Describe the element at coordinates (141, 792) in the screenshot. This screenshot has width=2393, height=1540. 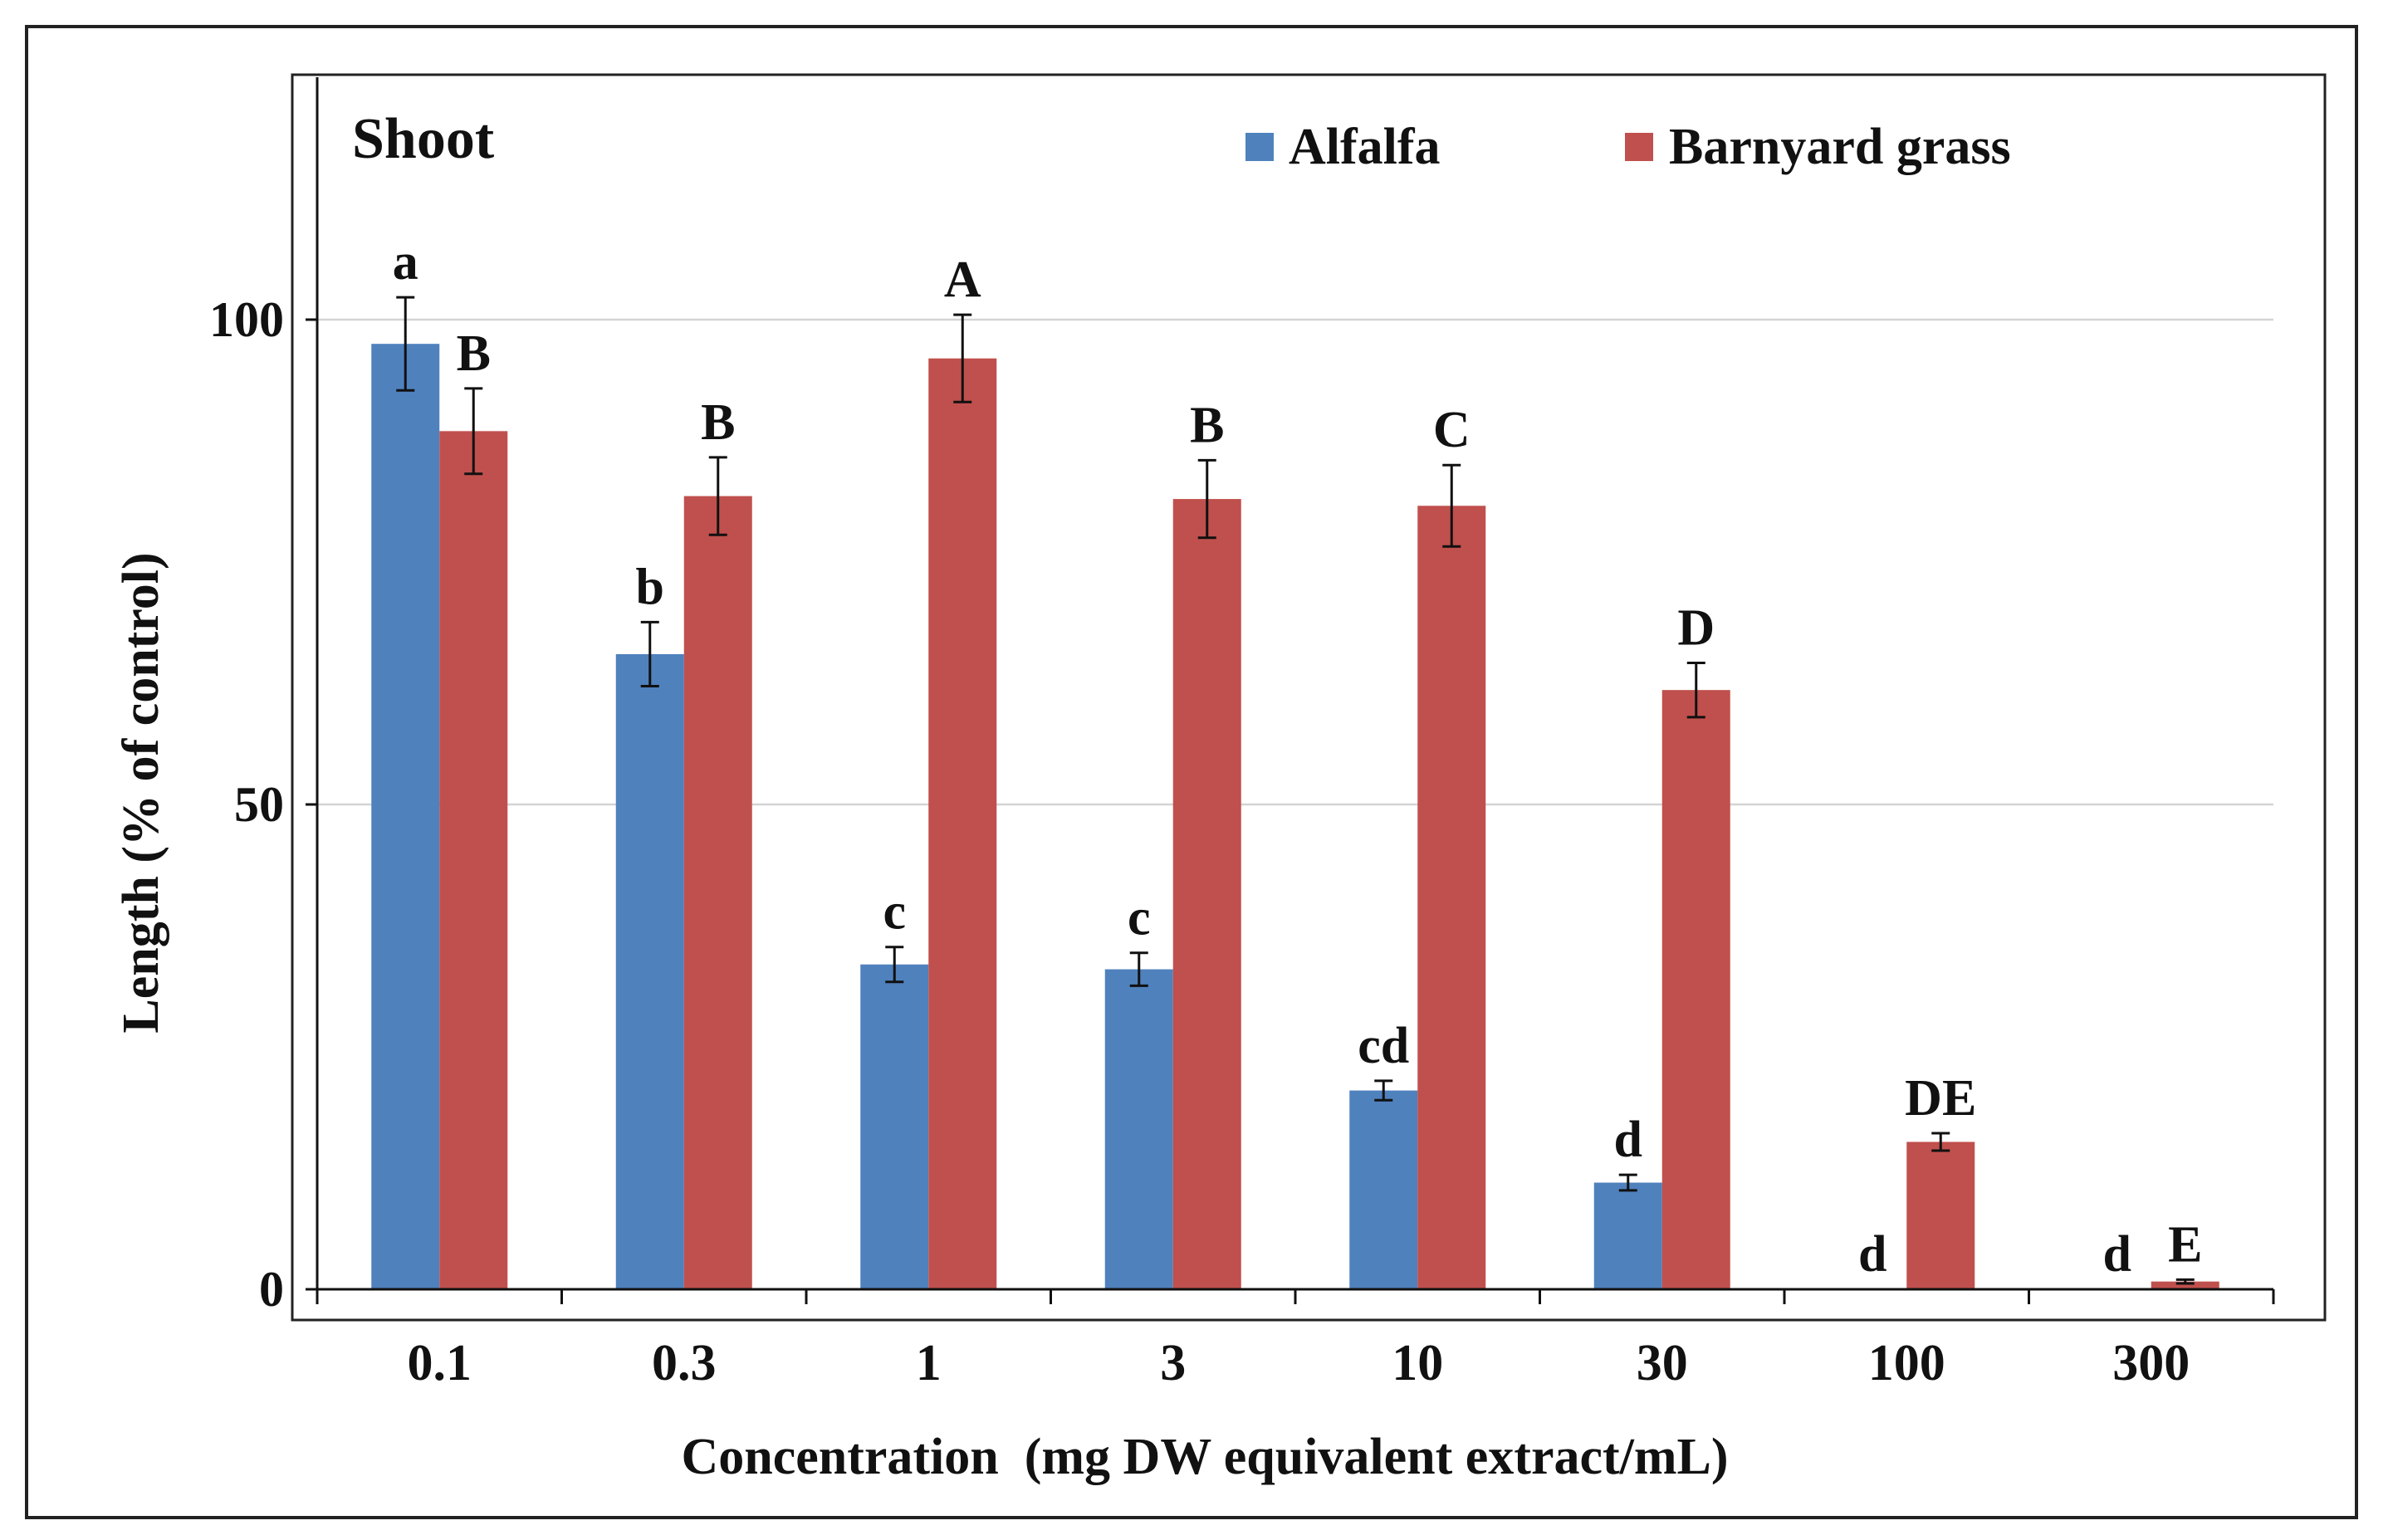
I see `y-axis-title: Length (% of control)` at that location.